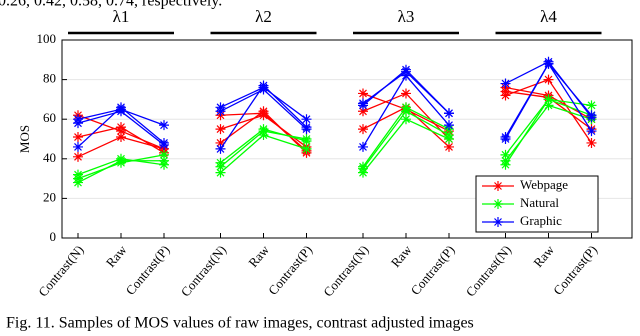  Describe the element at coordinates (539, 202) in the screenshot. I see `legend-label: Natural` at that location.